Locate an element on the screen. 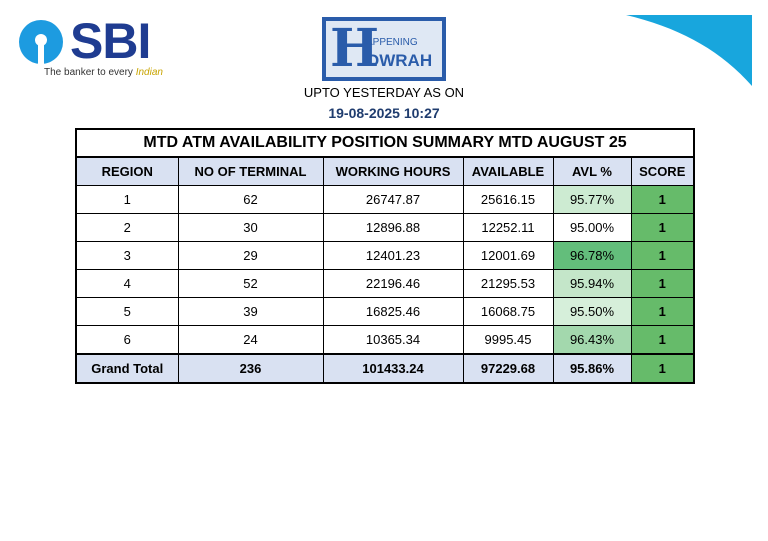  total-cell: 97229.68 is located at coordinates (508, 368).